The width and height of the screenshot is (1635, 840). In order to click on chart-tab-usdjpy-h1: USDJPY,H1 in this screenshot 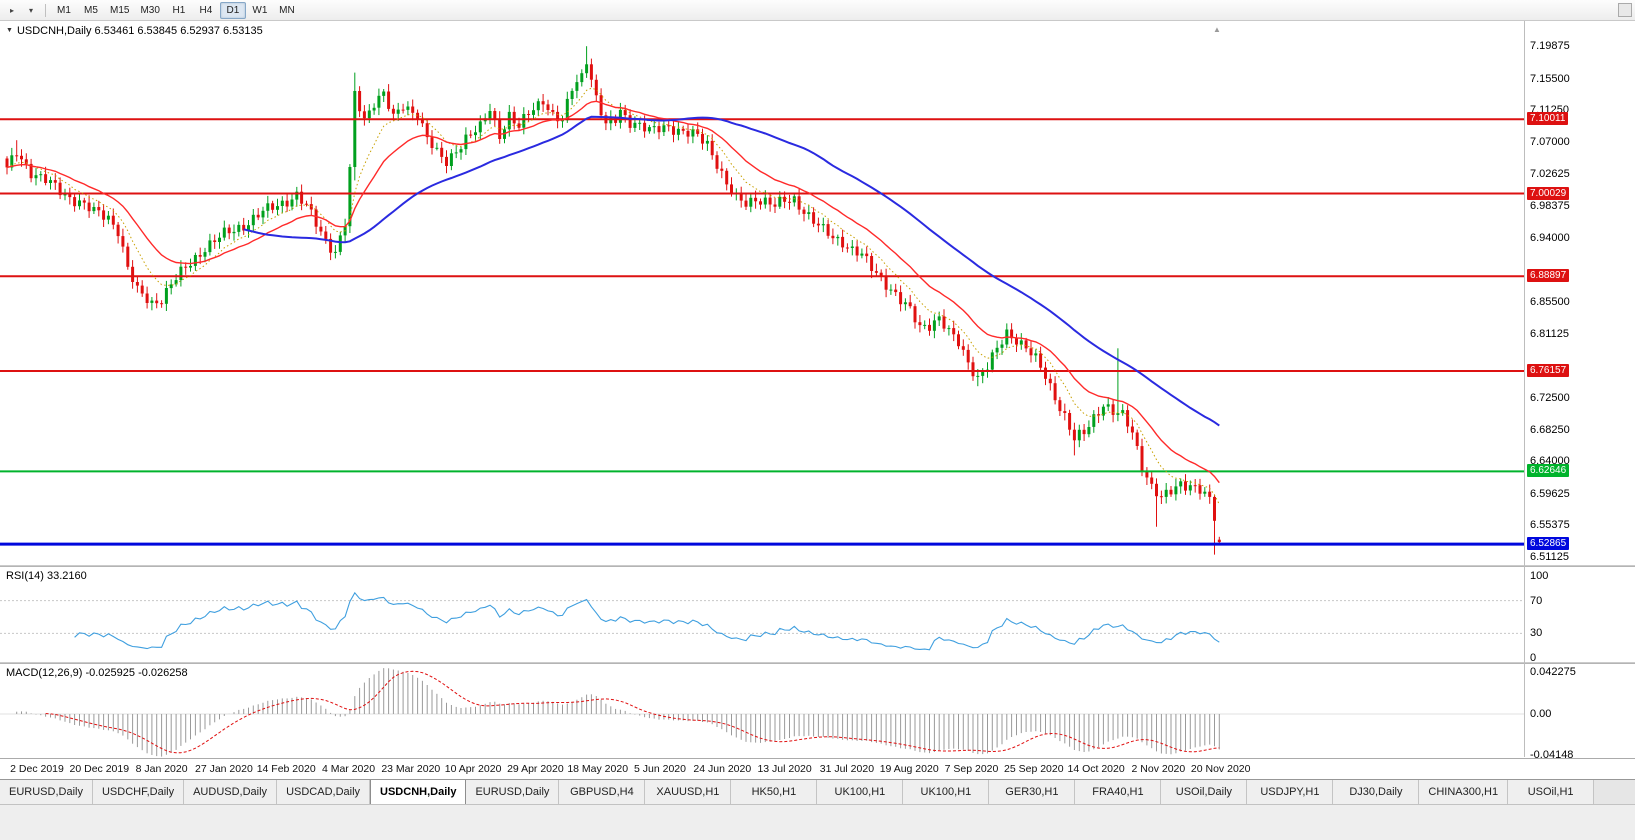, I will do `click(1290, 792)`.